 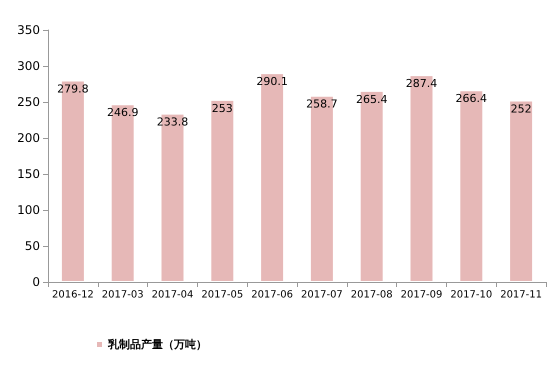 What do you see at coordinates (73, 295) in the screenshot?
I see `x-tick-label: 2016-12` at bounding box center [73, 295].